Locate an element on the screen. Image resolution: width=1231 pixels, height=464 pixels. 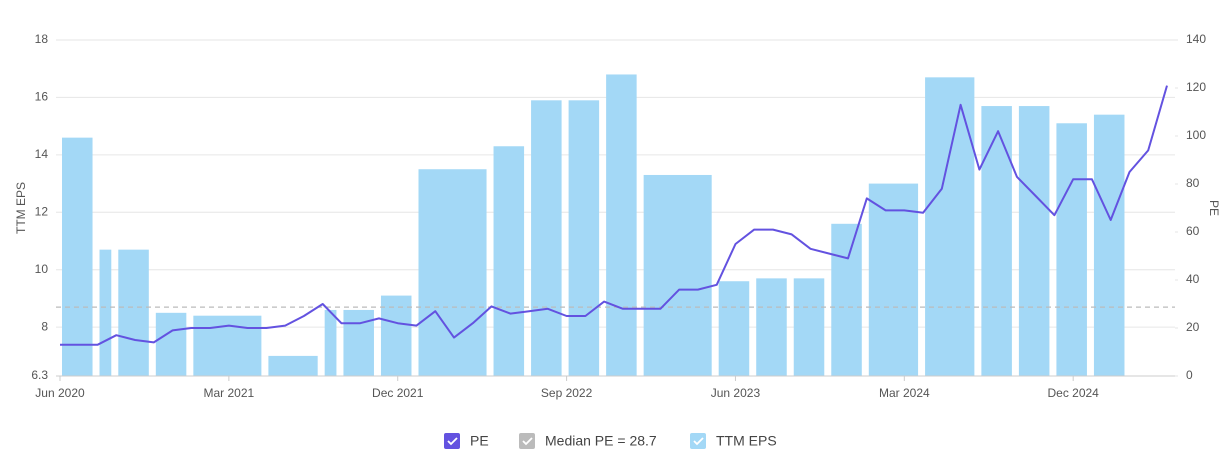
x-tick-label: Mar 2021 is located at coordinates (229, 393).